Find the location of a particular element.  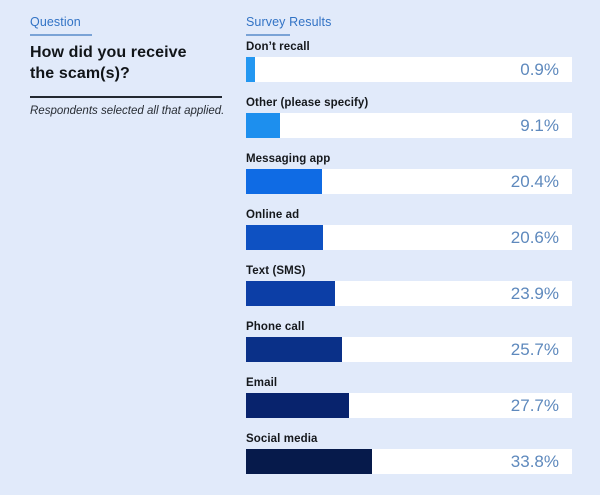

bar-item: Text (SMS) 23.9% is located at coordinates (409, 285).